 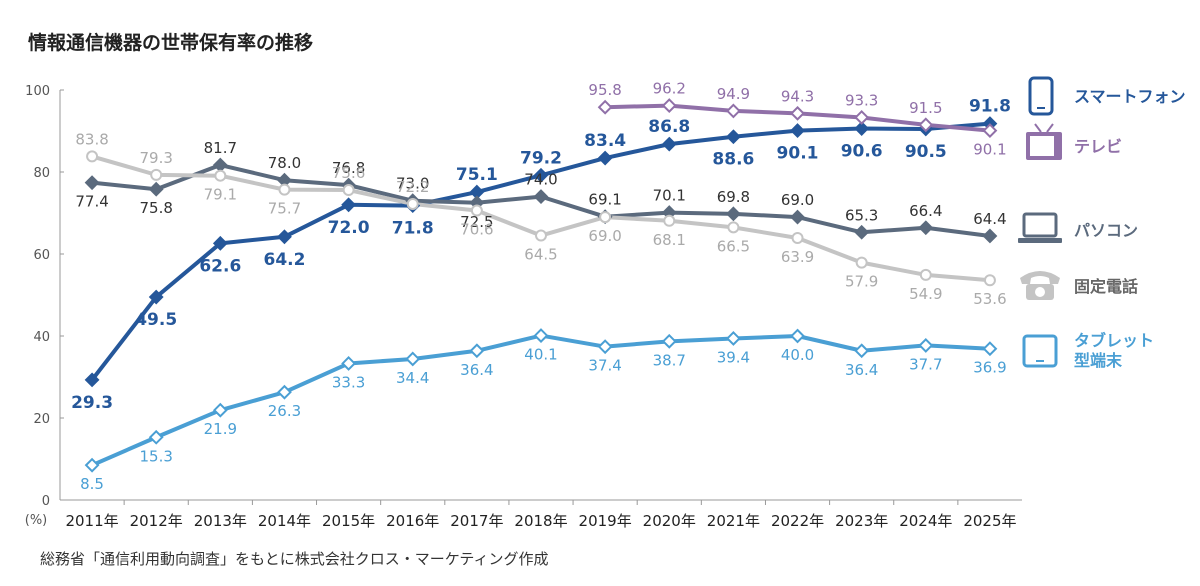 I want to click on smartphone-icon, so click(x=1041, y=96).